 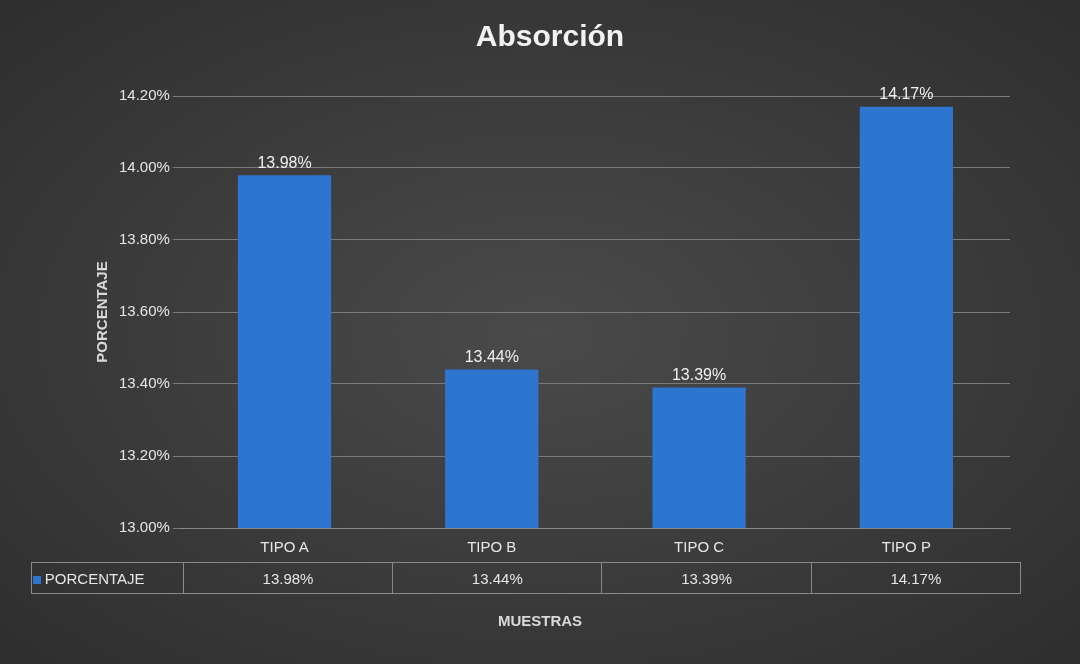 What do you see at coordinates (144, 95) in the screenshot?
I see `y-tick-label: 14.20%` at bounding box center [144, 95].